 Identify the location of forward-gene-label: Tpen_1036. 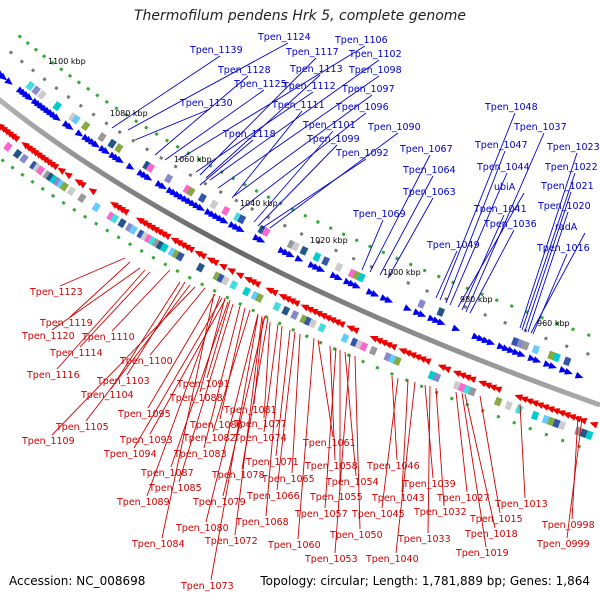
(510, 224).